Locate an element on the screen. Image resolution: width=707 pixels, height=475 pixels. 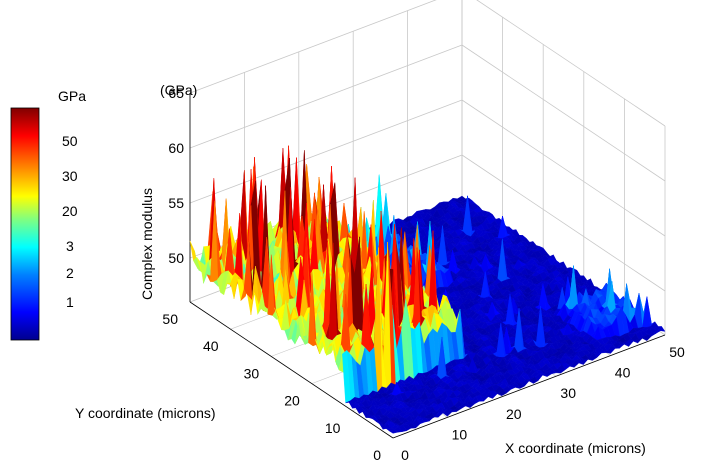
colorbar-title: GPa is located at coordinates (72, 96).